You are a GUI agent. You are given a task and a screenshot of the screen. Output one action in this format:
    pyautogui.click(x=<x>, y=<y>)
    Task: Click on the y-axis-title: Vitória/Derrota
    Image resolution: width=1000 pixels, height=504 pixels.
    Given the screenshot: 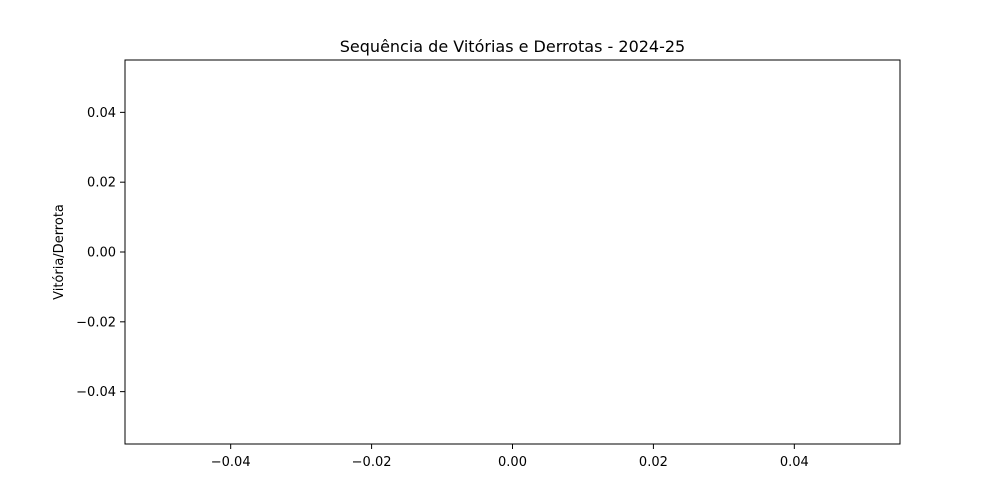 What is the action you would take?
    pyautogui.click(x=59, y=252)
    